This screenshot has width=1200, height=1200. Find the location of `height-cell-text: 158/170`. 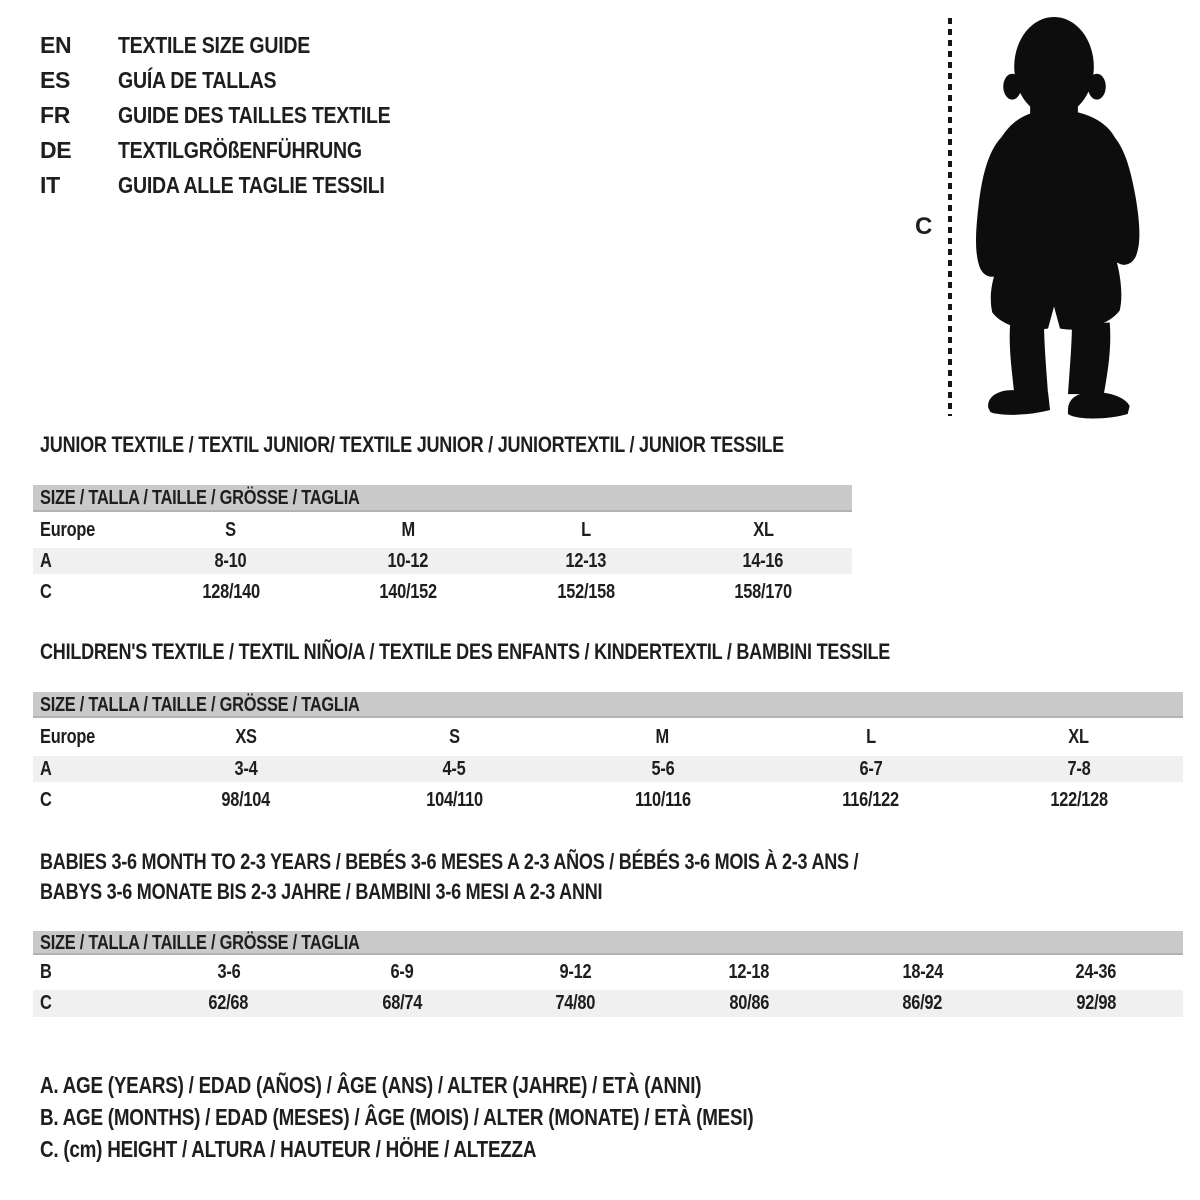

height-cell-text: 158/170 is located at coordinates (763, 591).